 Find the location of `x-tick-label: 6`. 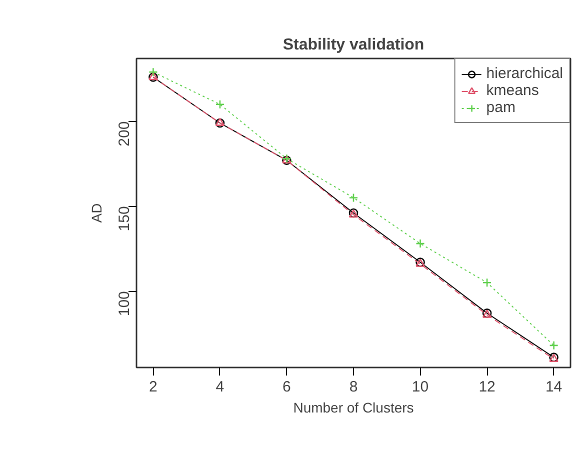

x-tick-label: 6 is located at coordinates (286, 387).